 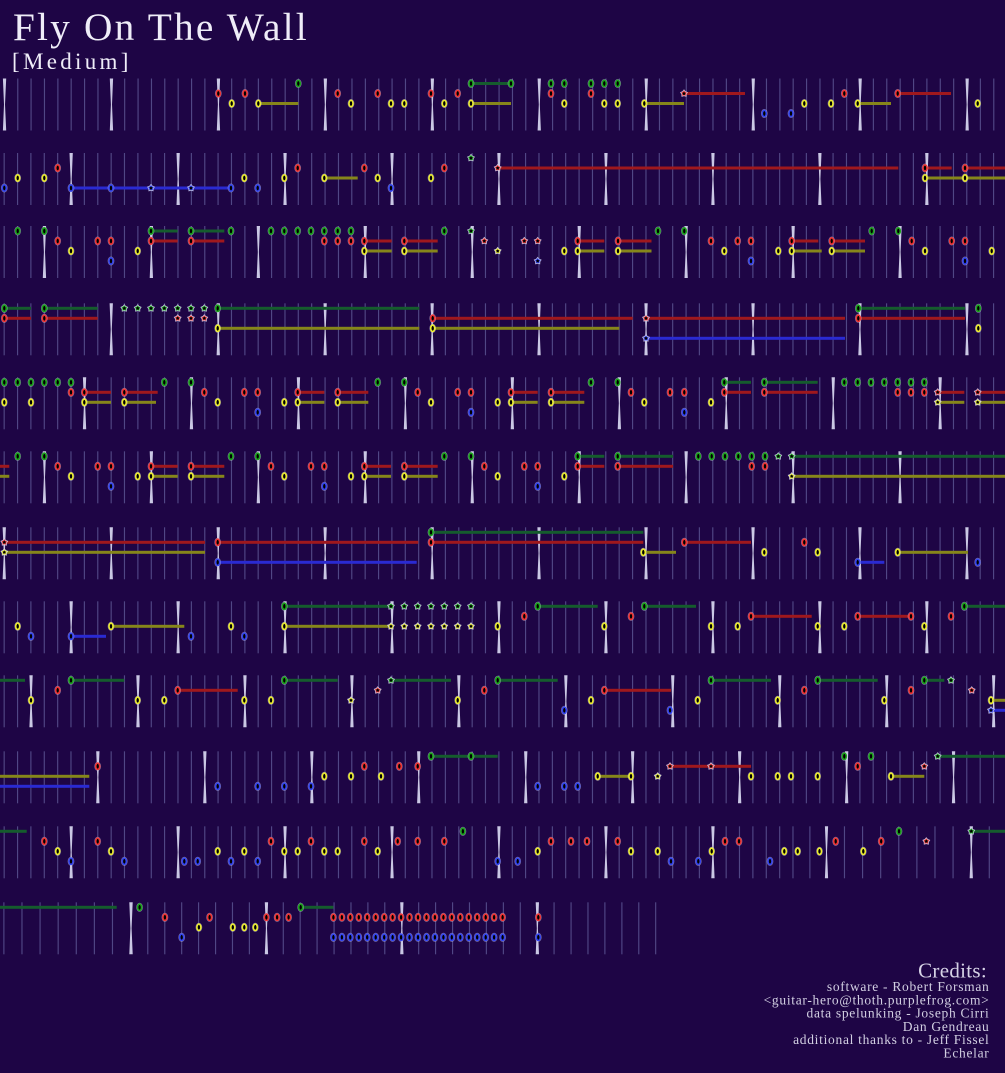 I want to click on svg-text: software - Robert Forsman, so click(x=908, y=986).